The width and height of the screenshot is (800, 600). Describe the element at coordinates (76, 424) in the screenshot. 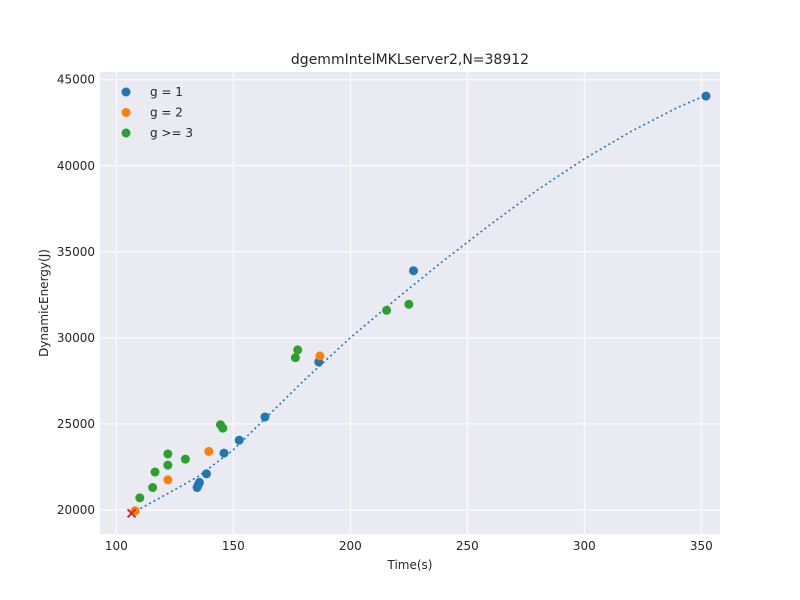

I see `y-tick-label: 25000` at that location.